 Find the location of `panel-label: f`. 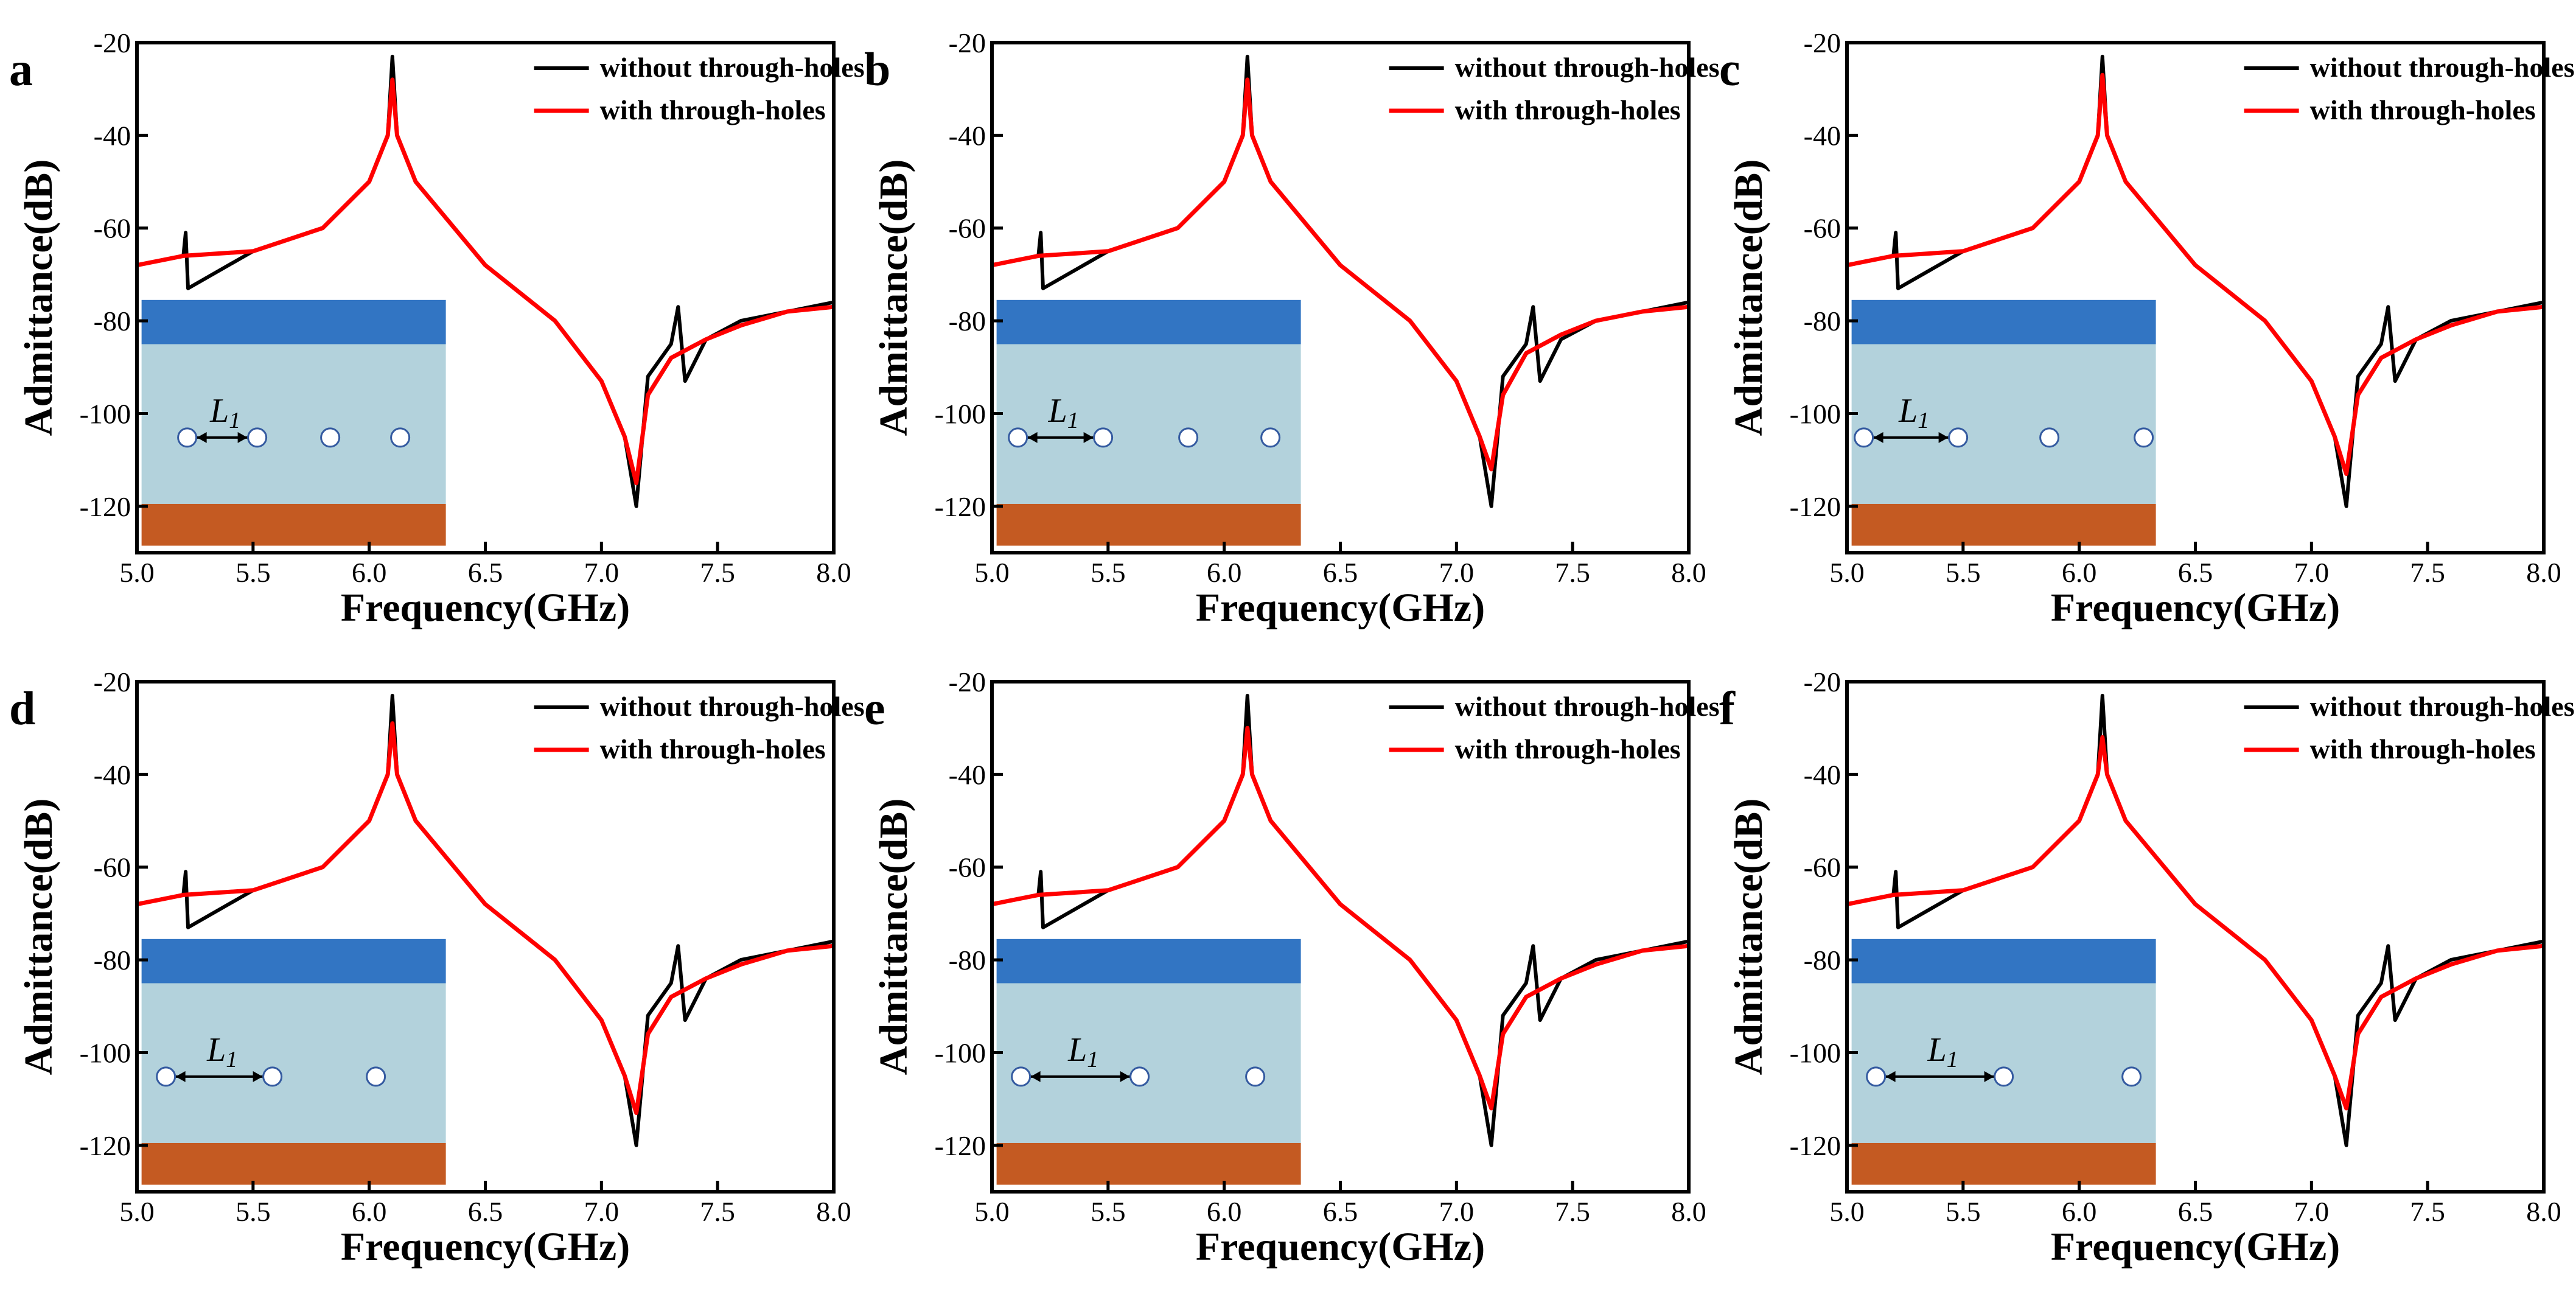

panel-label: f is located at coordinates (1727, 708).